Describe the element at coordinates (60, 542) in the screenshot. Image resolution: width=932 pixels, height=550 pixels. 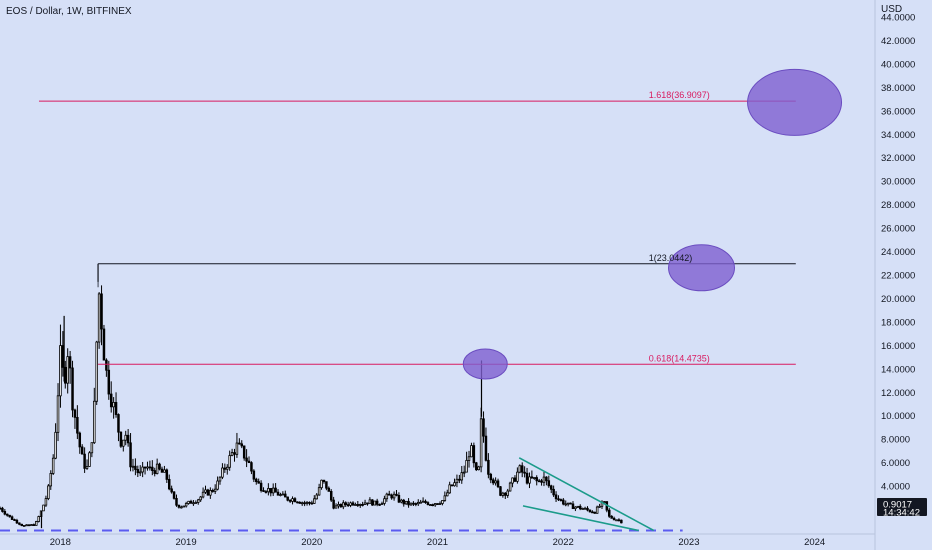
I see `time-tick-label: 2018` at that location.